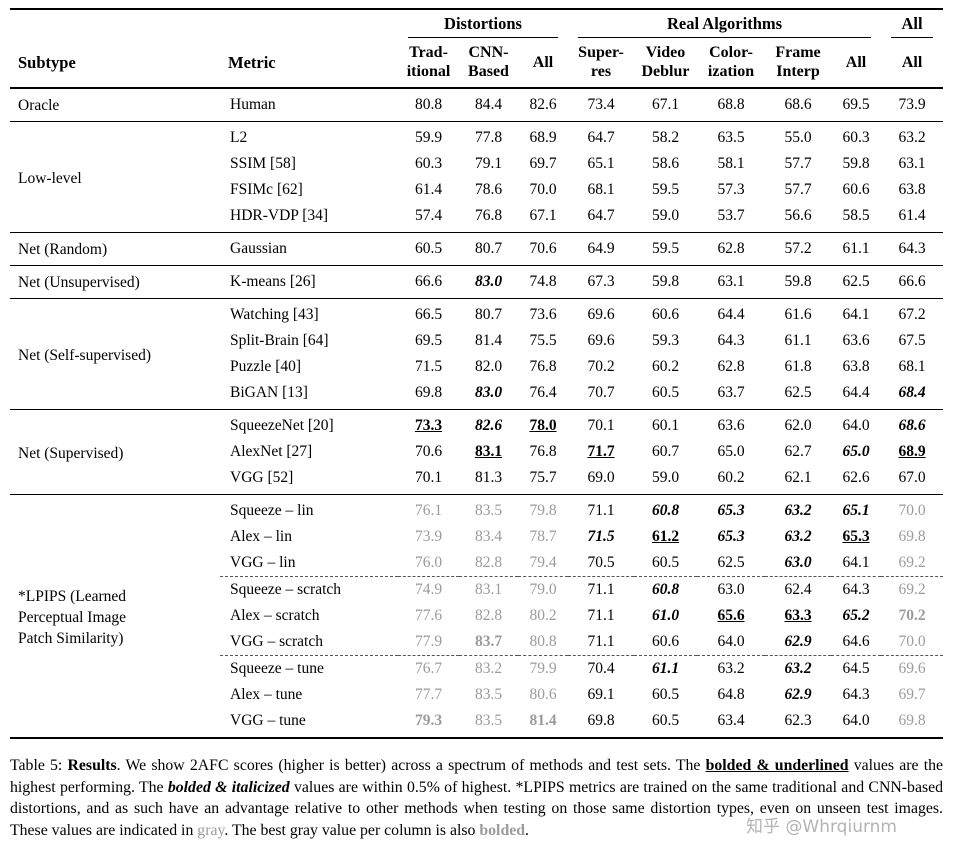 The height and width of the screenshot is (860, 953). Describe the element at coordinates (798, 589) in the screenshot. I see `score-cell: 62.4` at that location.